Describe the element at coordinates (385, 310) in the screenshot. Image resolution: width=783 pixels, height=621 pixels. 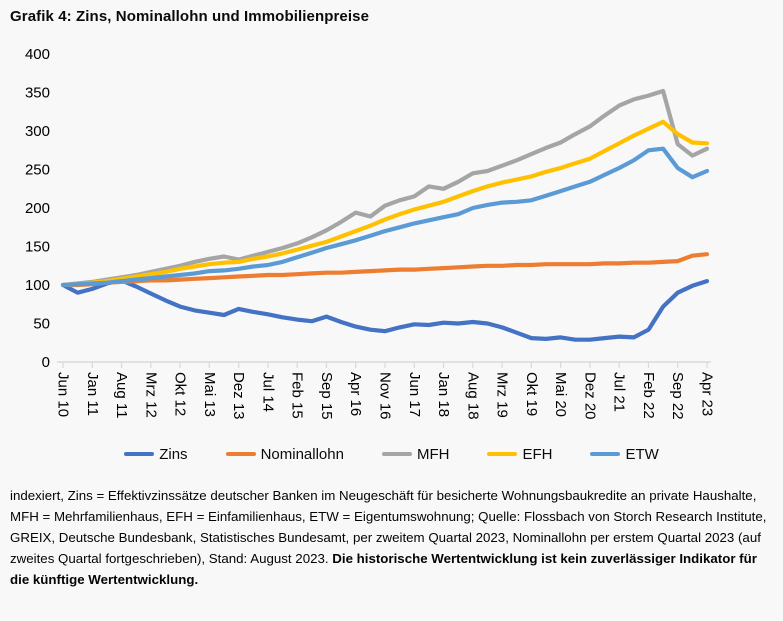
I see `series-line-zins` at that location.